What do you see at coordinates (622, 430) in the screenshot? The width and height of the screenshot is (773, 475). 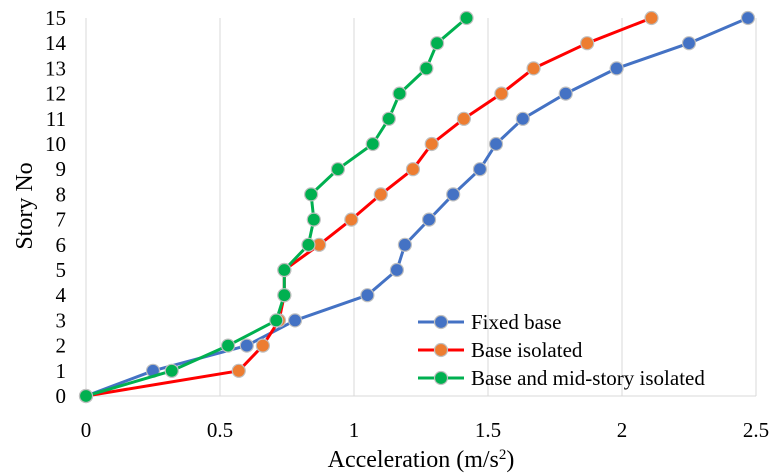 I see `x-tick-label: 2` at bounding box center [622, 430].